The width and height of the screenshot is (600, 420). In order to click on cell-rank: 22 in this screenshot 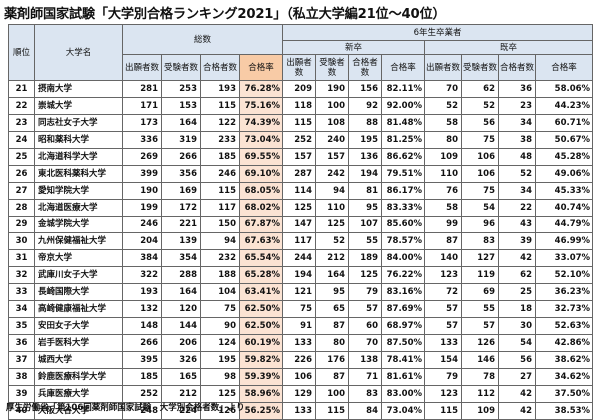, I will do `click(21, 105)`.